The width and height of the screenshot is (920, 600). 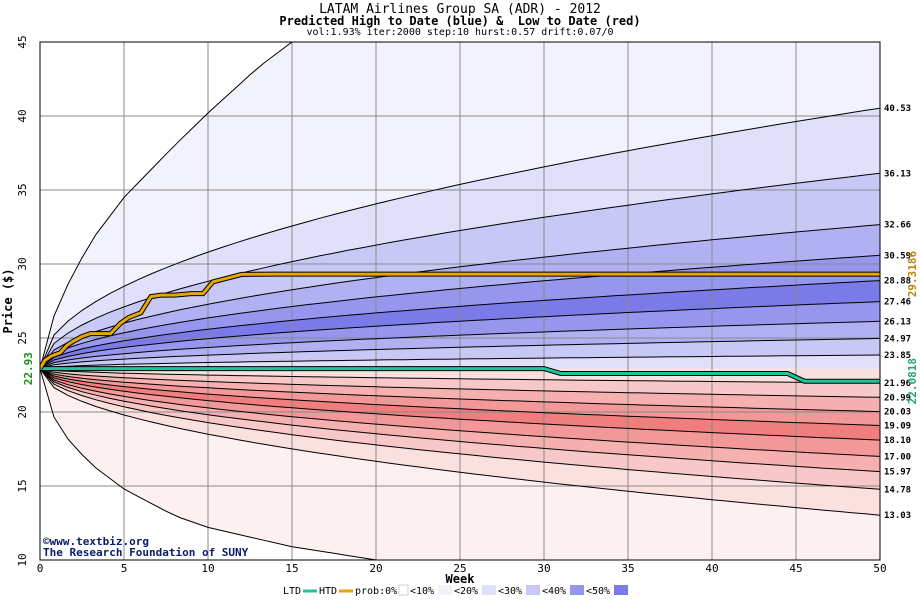 I want to click on upper-quantile-value: 32.66, so click(x=897, y=226).